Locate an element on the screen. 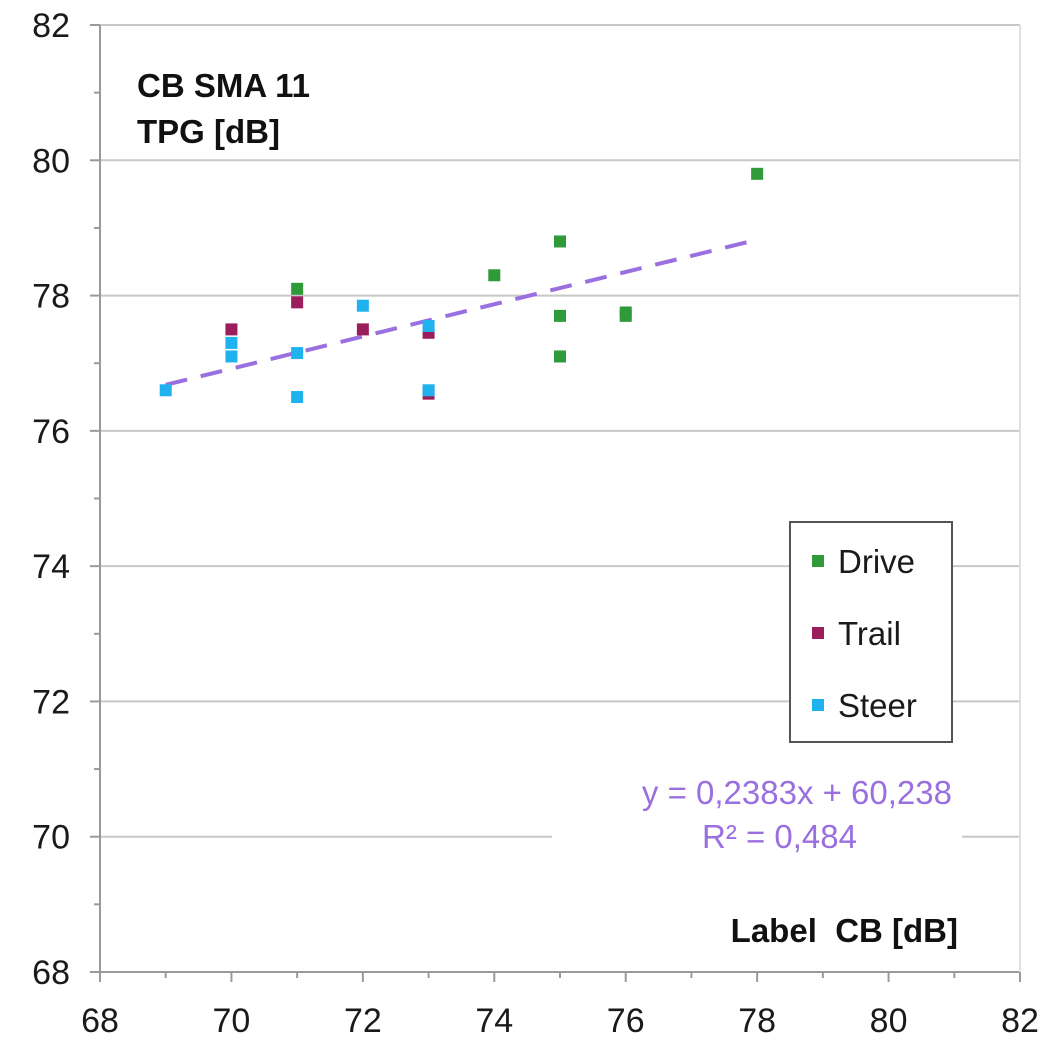 The image size is (1045, 1039). x-tick-label: 76 is located at coordinates (626, 1020).